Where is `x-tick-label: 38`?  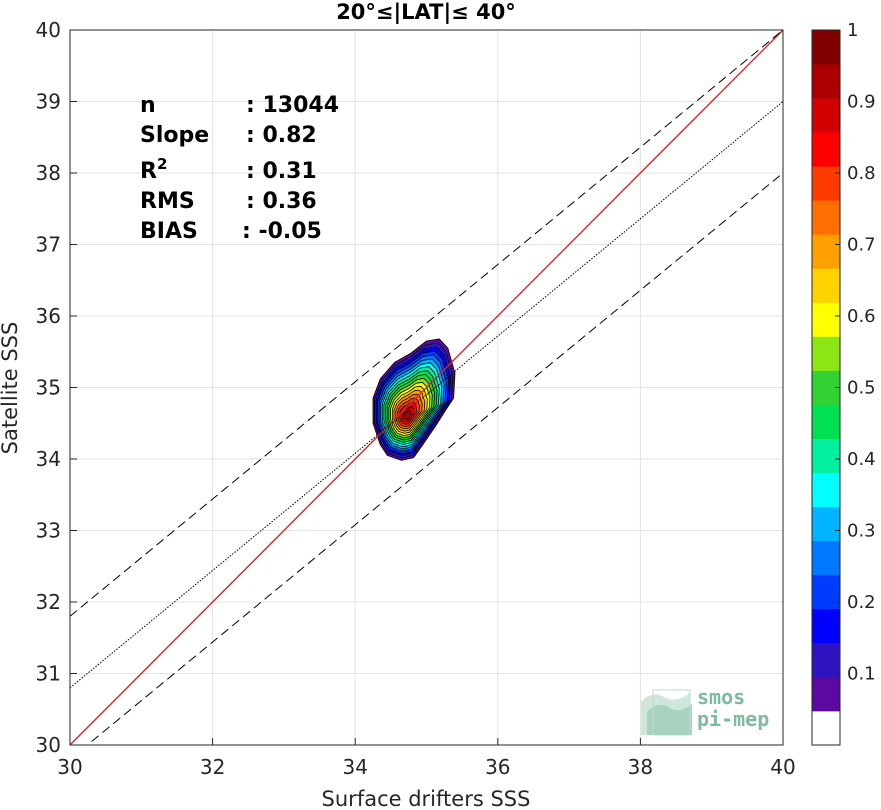 x-tick-label: 38 is located at coordinates (640, 767).